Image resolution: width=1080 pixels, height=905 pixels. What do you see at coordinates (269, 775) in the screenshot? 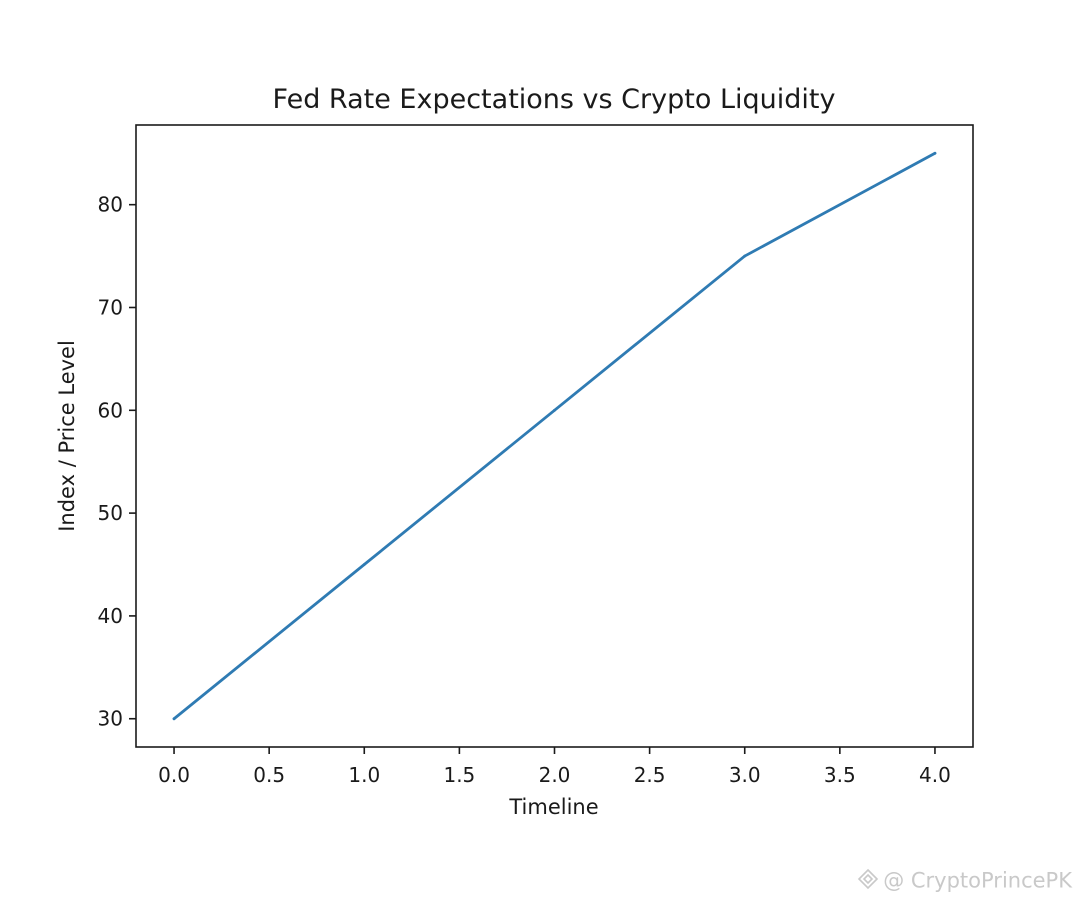
I see `x-tick-label: 0.5` at bounding box center [269, 775].